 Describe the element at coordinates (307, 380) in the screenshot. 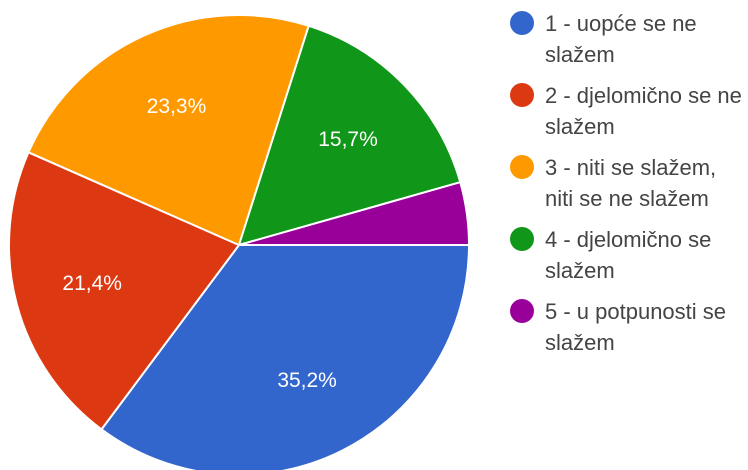

I see `pie-slice-label-1: 35,2%` at that location.